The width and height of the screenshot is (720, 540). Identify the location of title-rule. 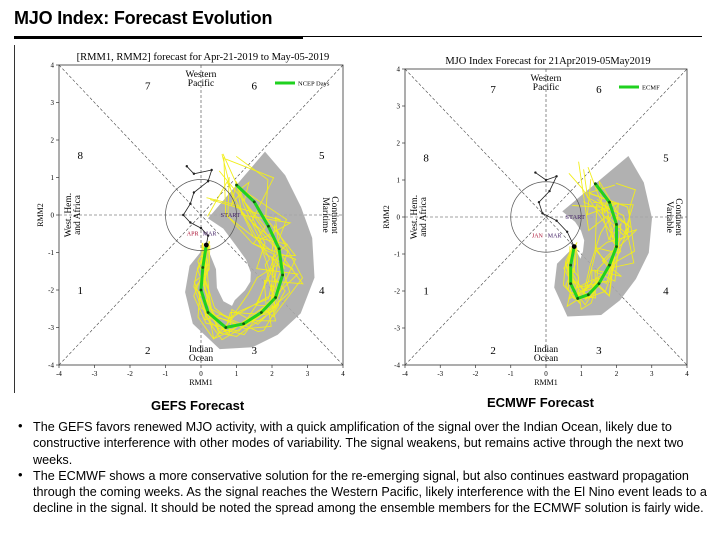
(358, 36).